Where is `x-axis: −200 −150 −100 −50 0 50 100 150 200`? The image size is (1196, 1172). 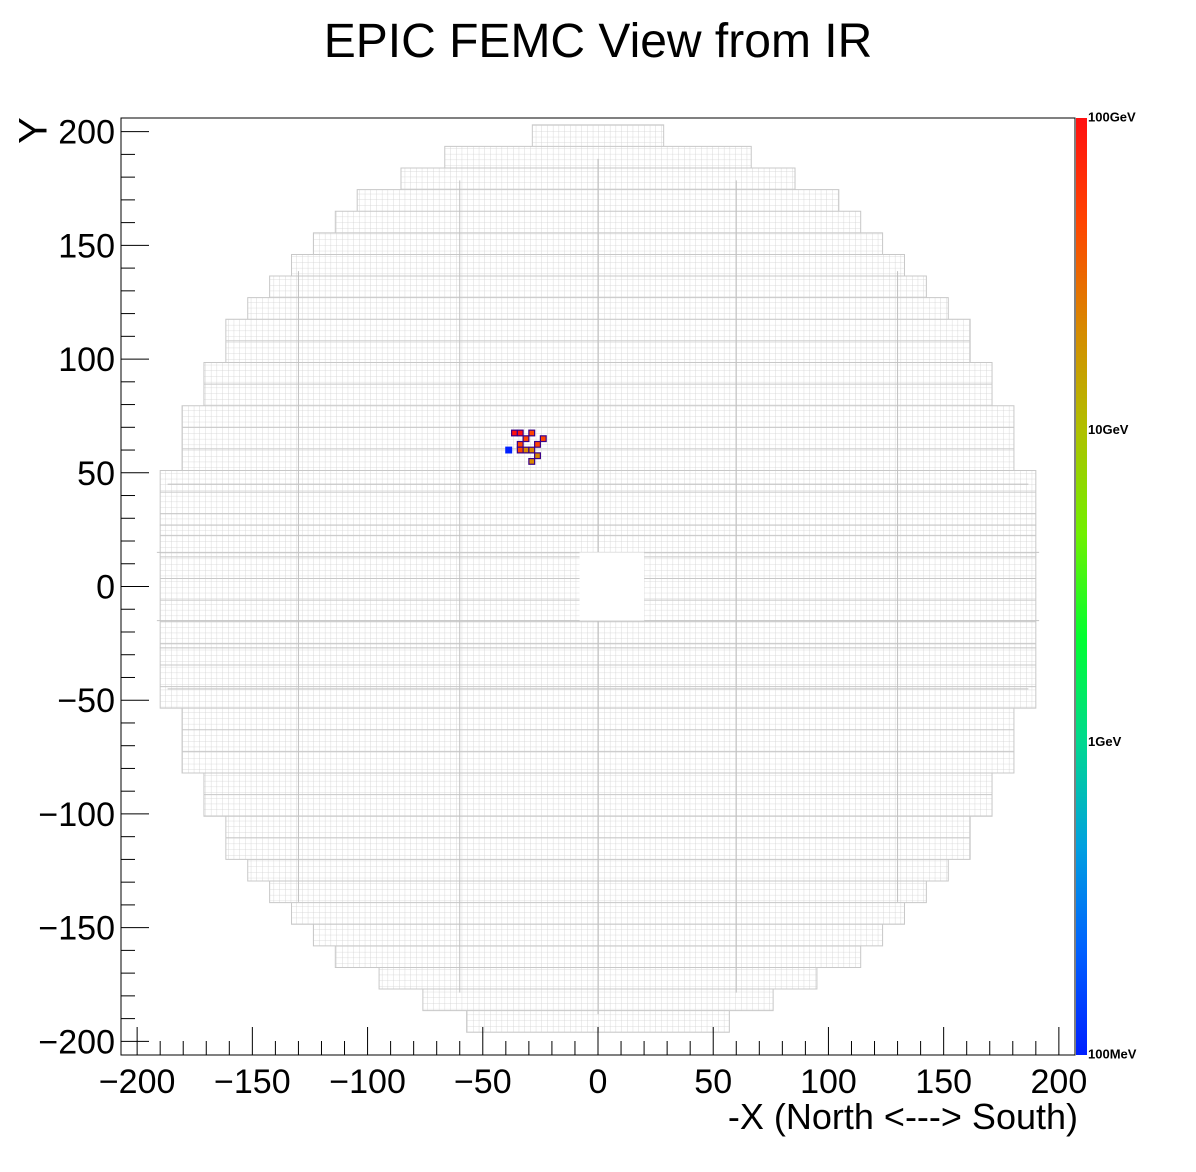
x-axis: −200 −150 −100 −50 0 50 100 150 200 is located at coordinates (593, 1064).